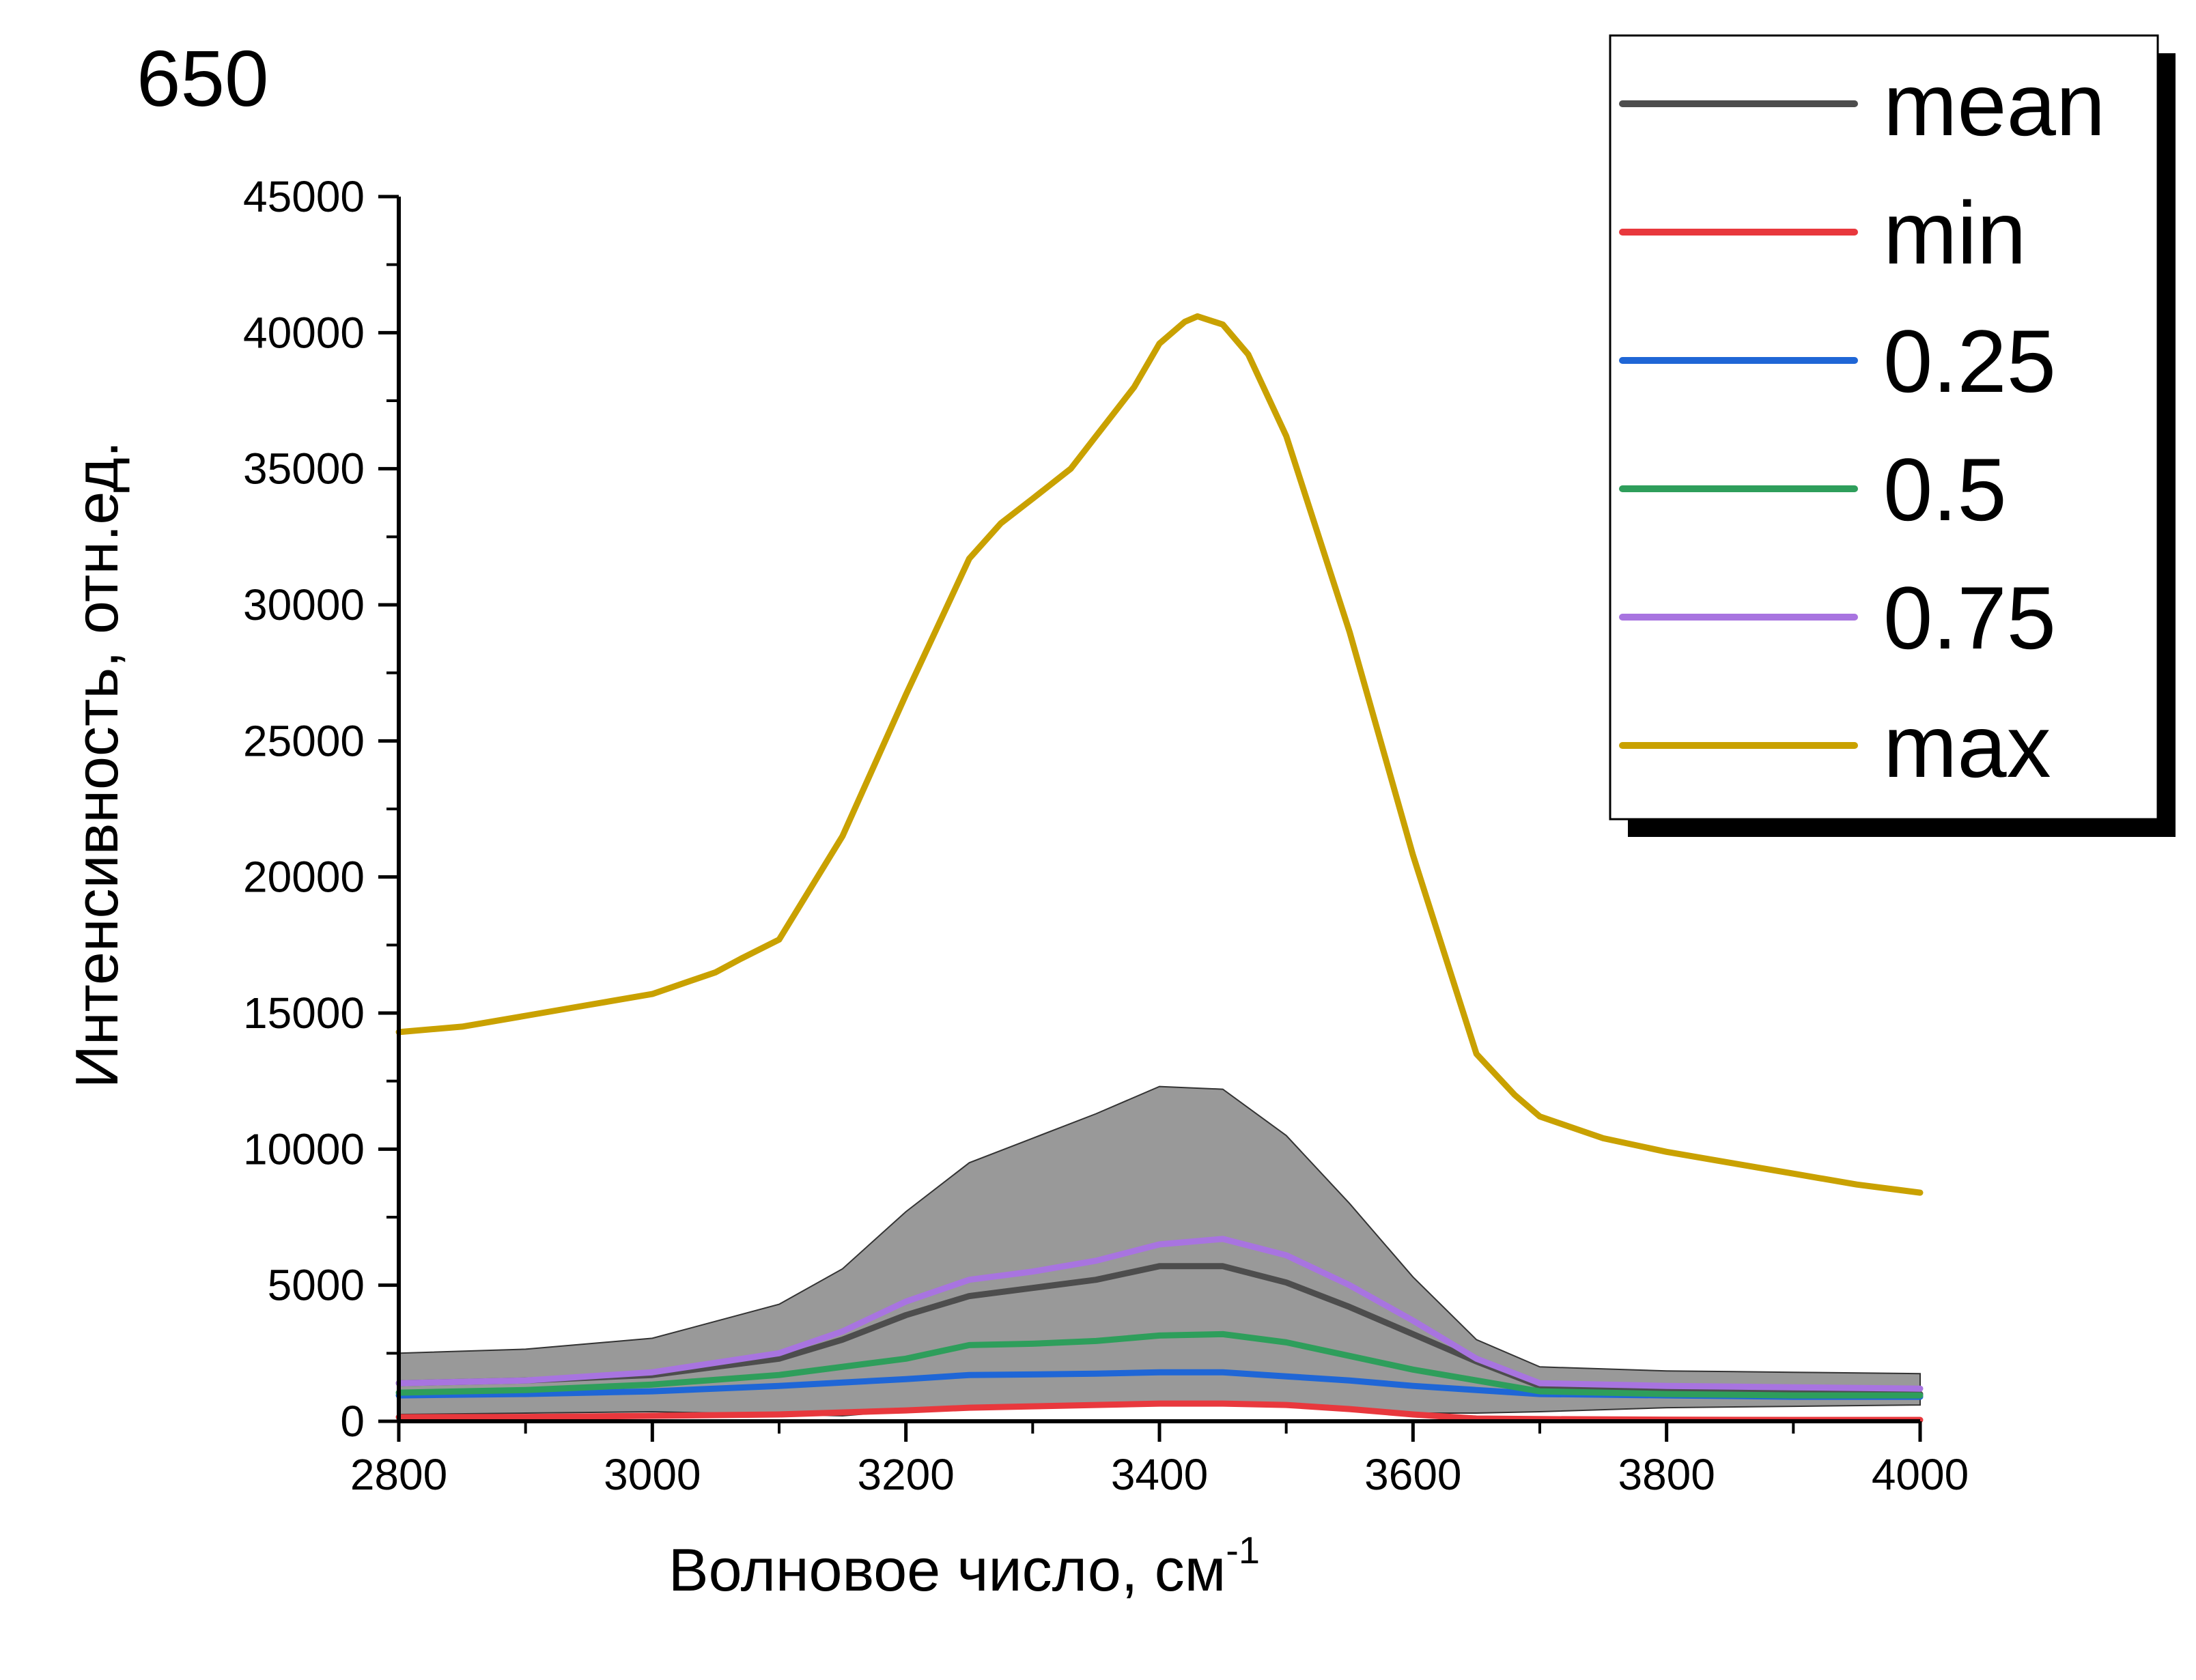 This screenshot has height=1680, width=2196. I want to click on range-band, so click(1160, 1251).